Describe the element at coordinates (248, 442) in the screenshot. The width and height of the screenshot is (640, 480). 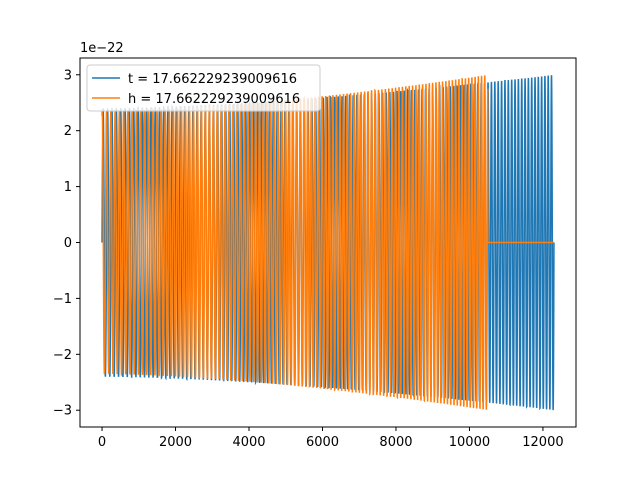
I see `x-tick-label: 4000` at that location.